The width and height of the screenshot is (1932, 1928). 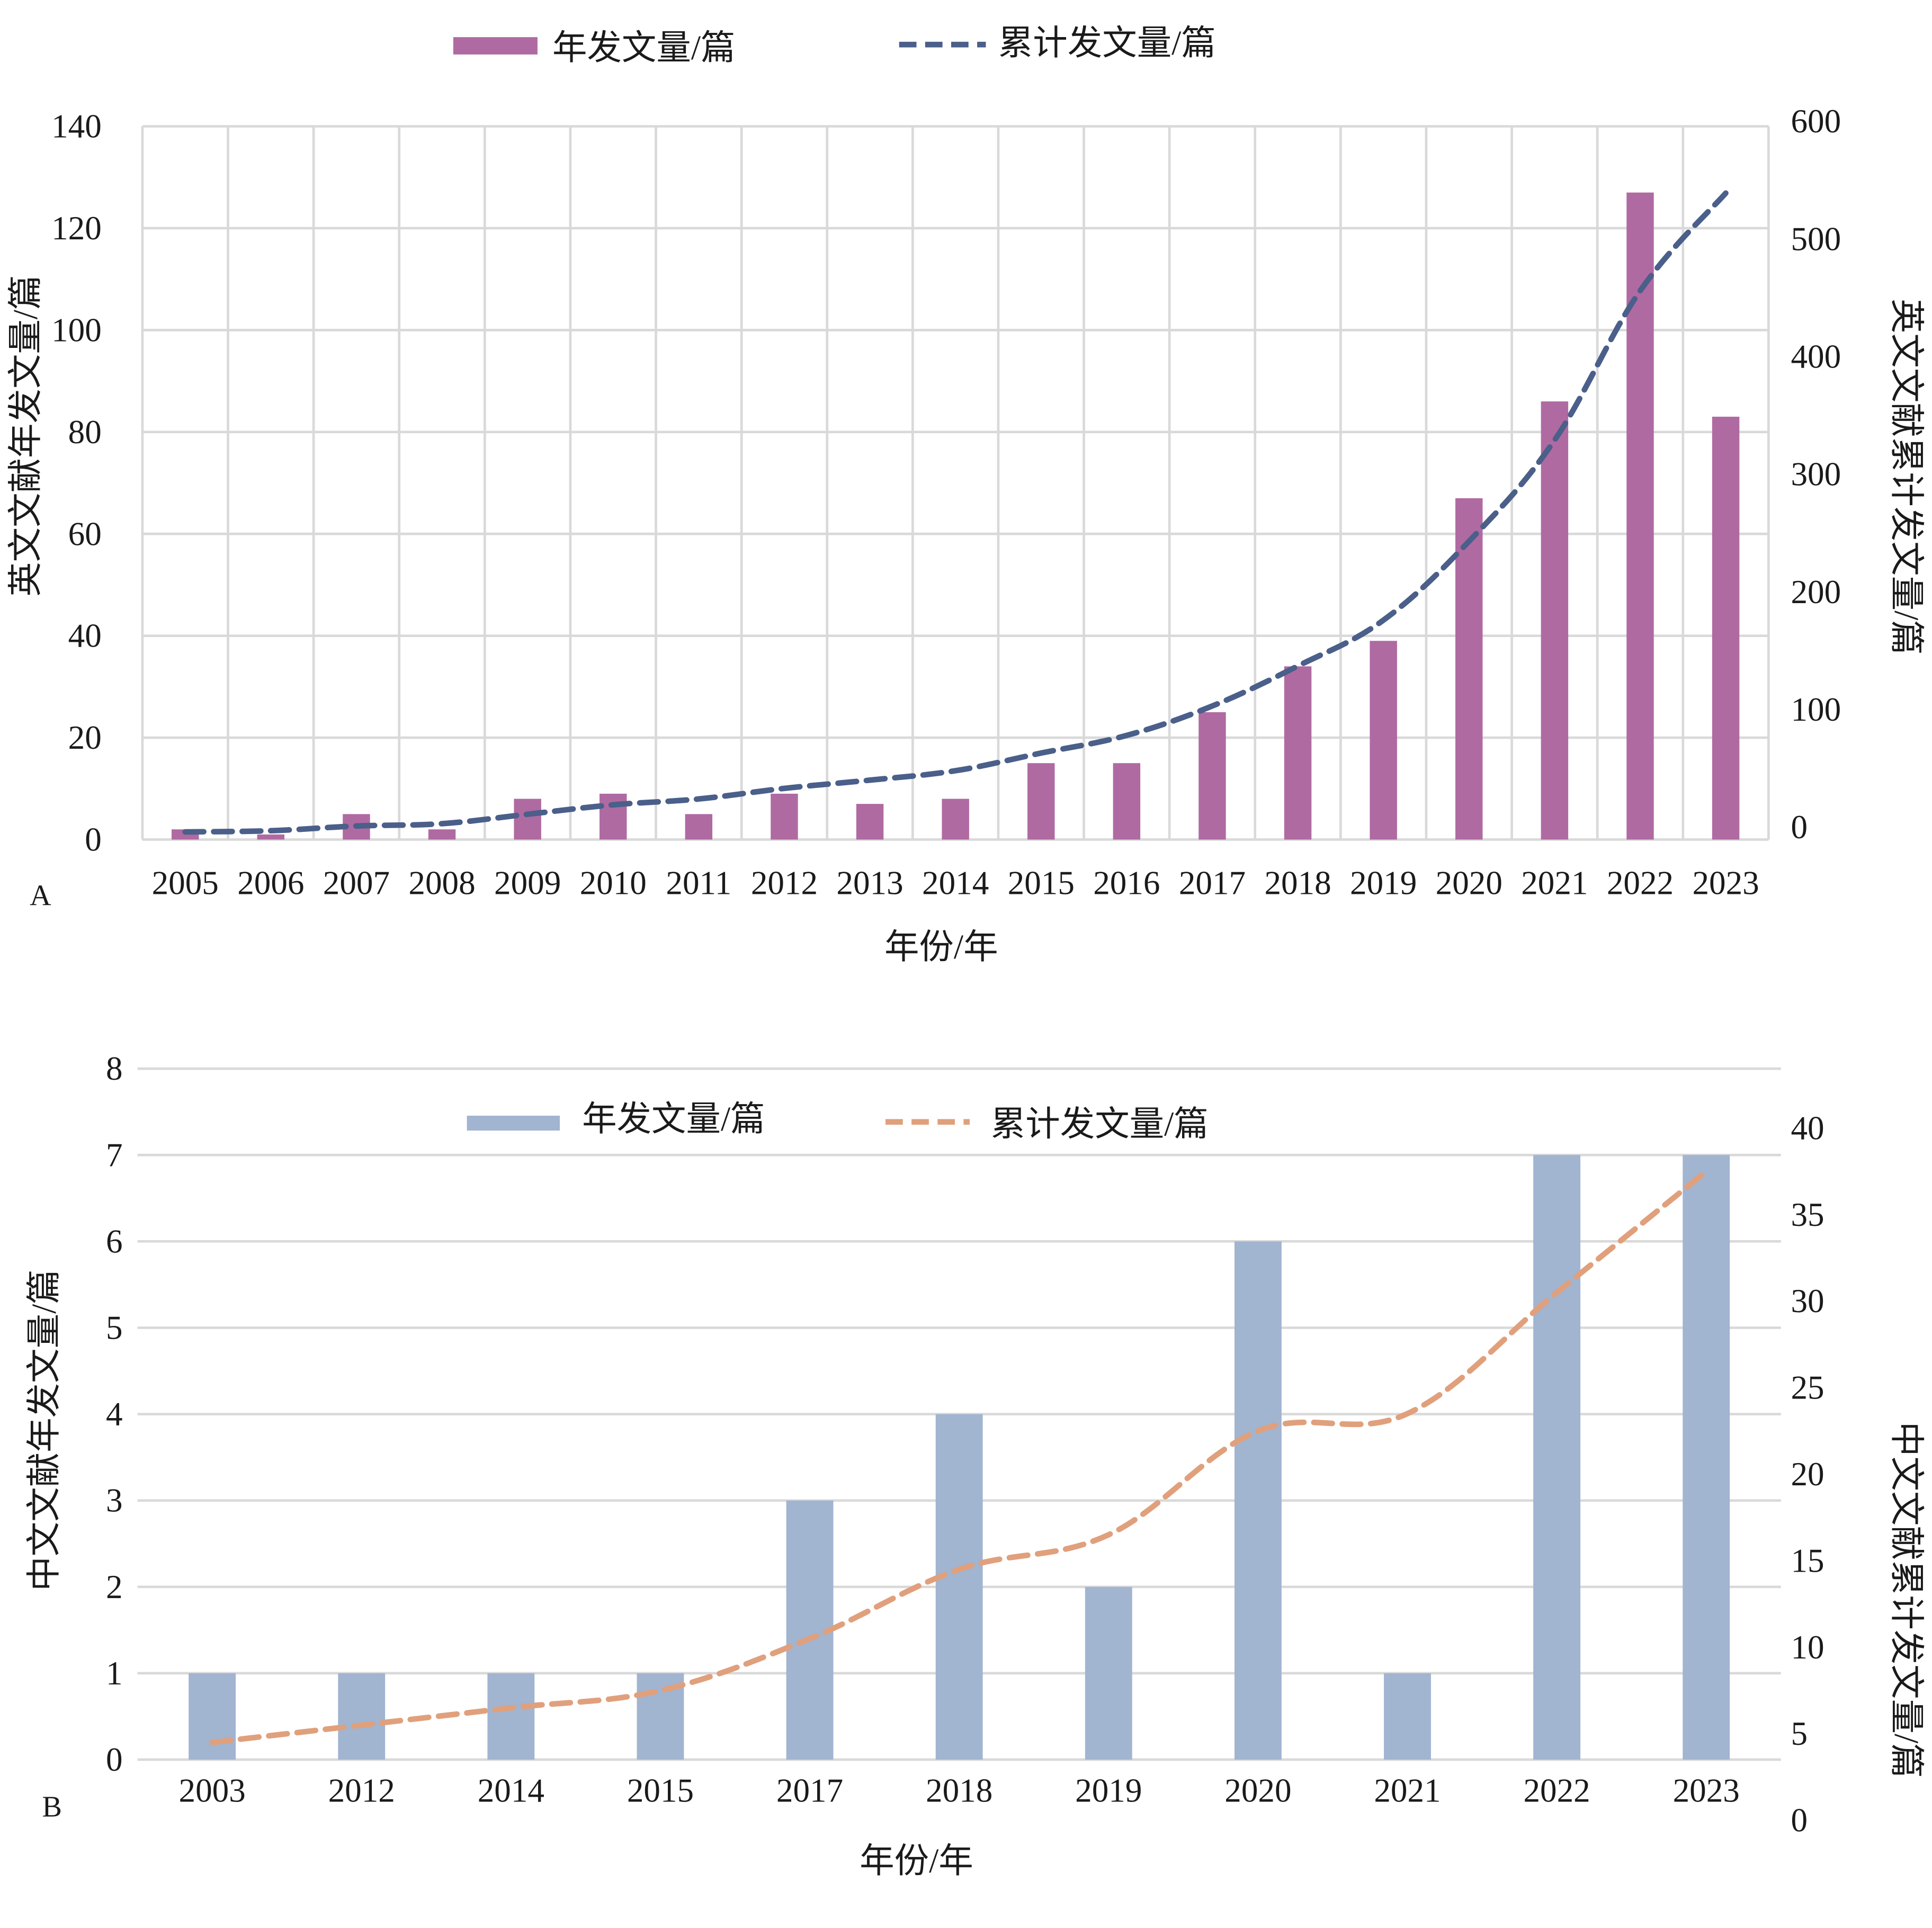 I want to click on y-tick-left: 40, so click(x=85, y=635).